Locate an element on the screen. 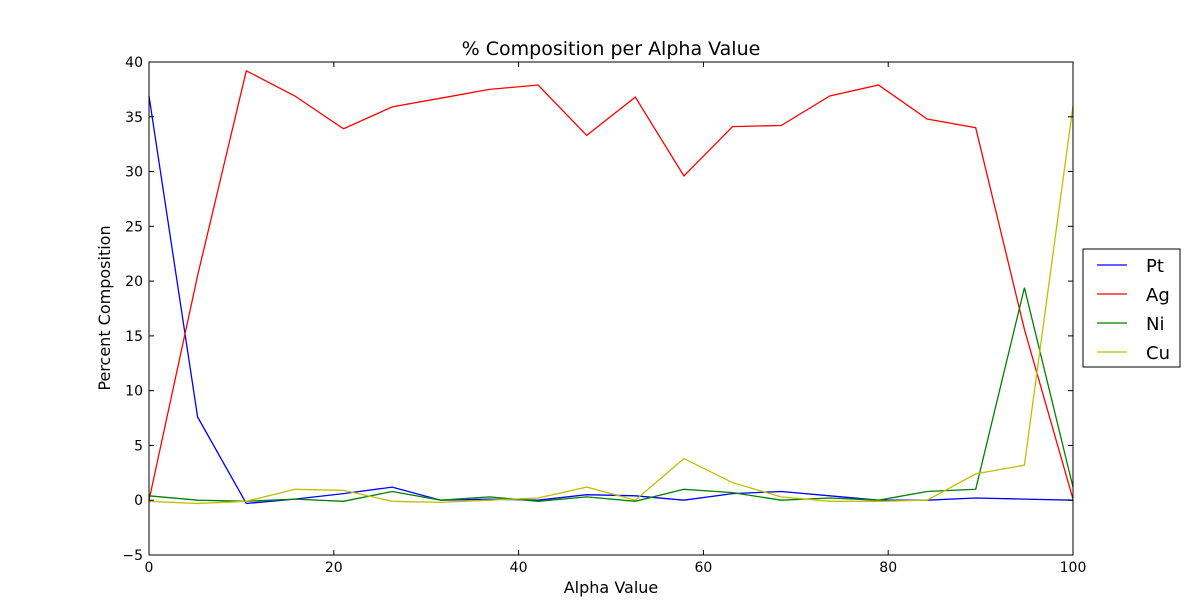  x-tick-label: 60 is located at coordinates (703, 568).